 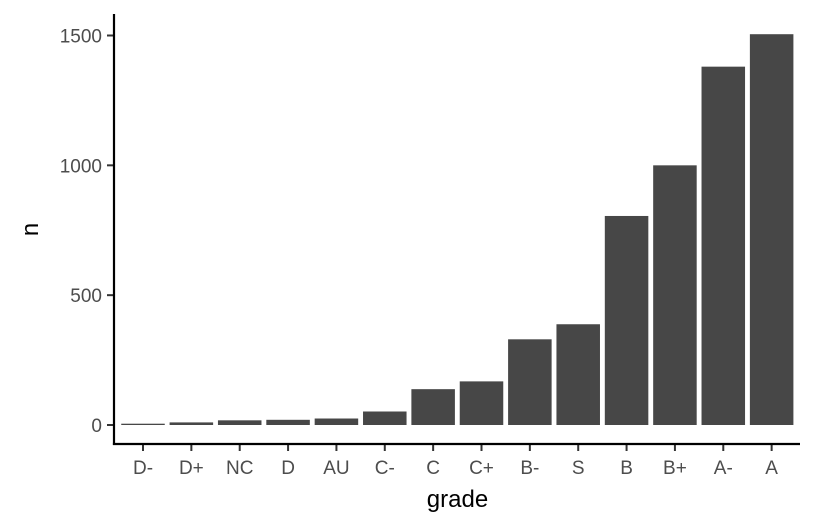 What do you see at coordinates (336, 468) in the screenshot?
I see `x-tick-label: AU` at bounding box center [336, 468].